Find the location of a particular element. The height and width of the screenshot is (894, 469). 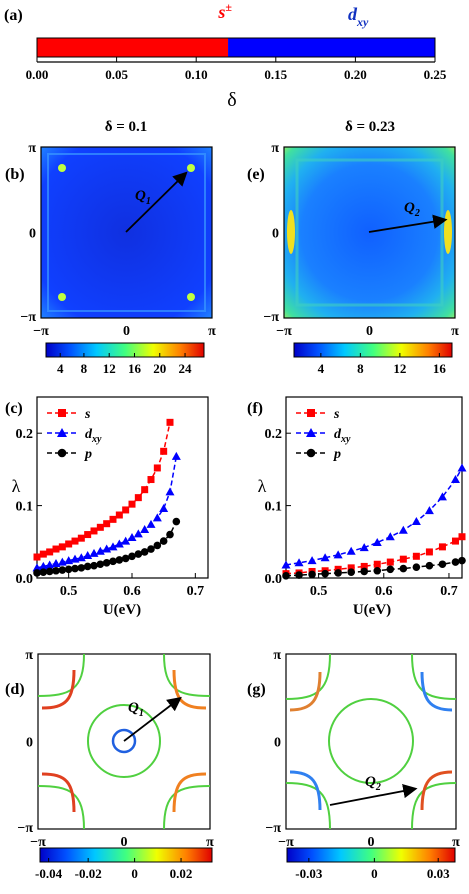

panel-f: (f) 0.5 0.6 0.7 0.0 0.1 0.2 s dxy p λ U(eV) is located at coordinates (357, 507).